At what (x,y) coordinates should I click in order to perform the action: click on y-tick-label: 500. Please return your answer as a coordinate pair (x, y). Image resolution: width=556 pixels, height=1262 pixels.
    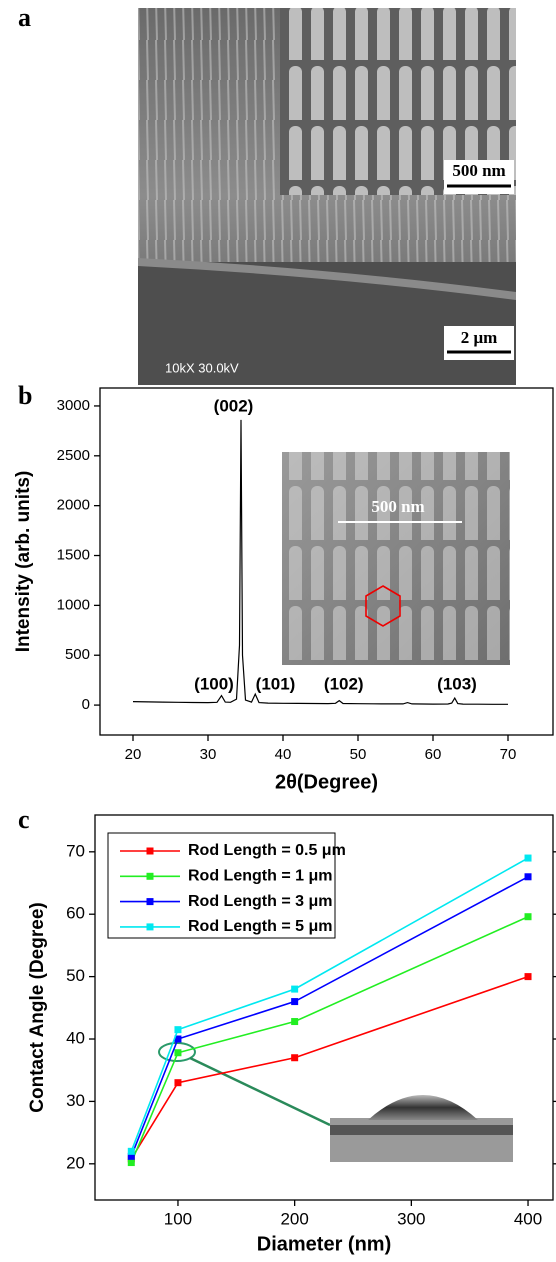
    Looking at the image, I should click on (77, 654).